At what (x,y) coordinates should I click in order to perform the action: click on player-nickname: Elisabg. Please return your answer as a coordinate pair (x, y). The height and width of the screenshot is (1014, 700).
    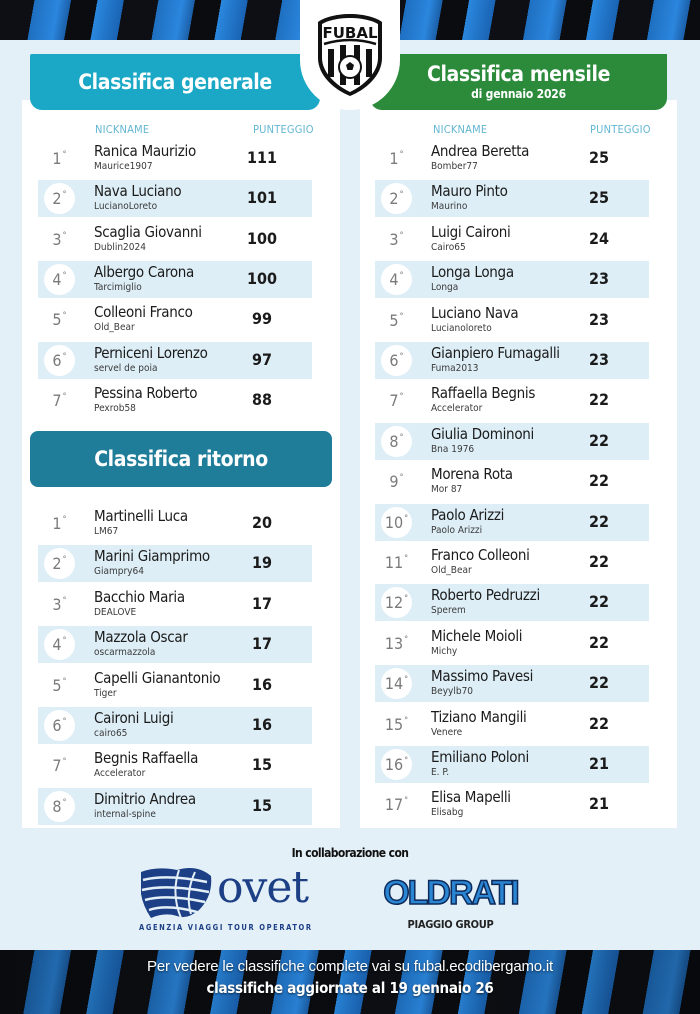
    Looking at the image, I should click on (447, 813).